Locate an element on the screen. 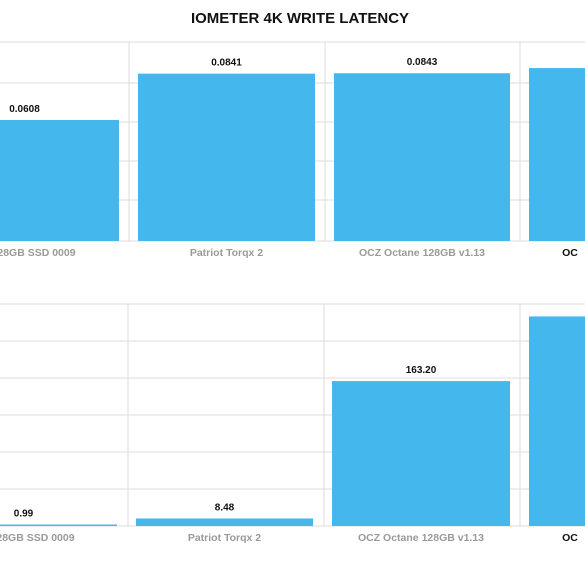  data-label: 0.0841 is located at coordinates (226, 63).